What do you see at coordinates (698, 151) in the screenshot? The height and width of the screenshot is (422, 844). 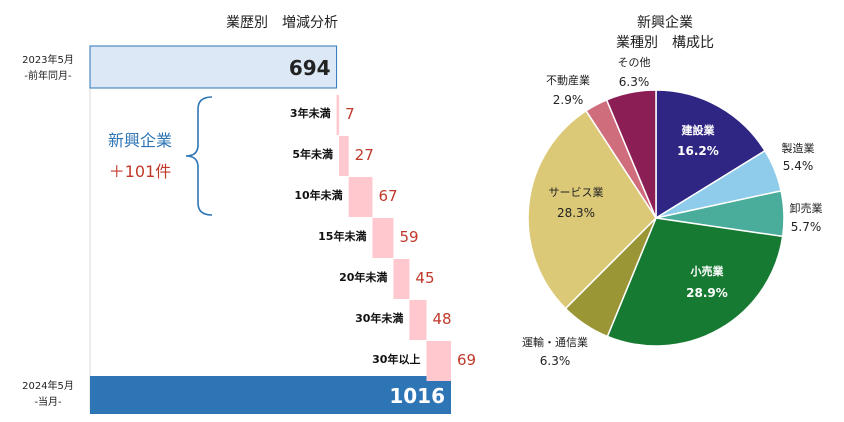 I see `pie-slice-percent: 16.2%` at bounding box center [698, 151].